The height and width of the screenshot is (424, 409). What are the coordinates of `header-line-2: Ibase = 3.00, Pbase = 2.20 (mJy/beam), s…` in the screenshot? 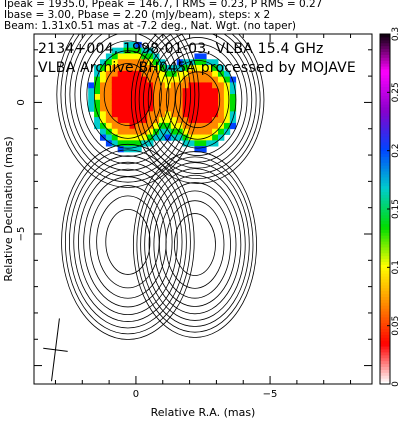 It's located at (137, 15).